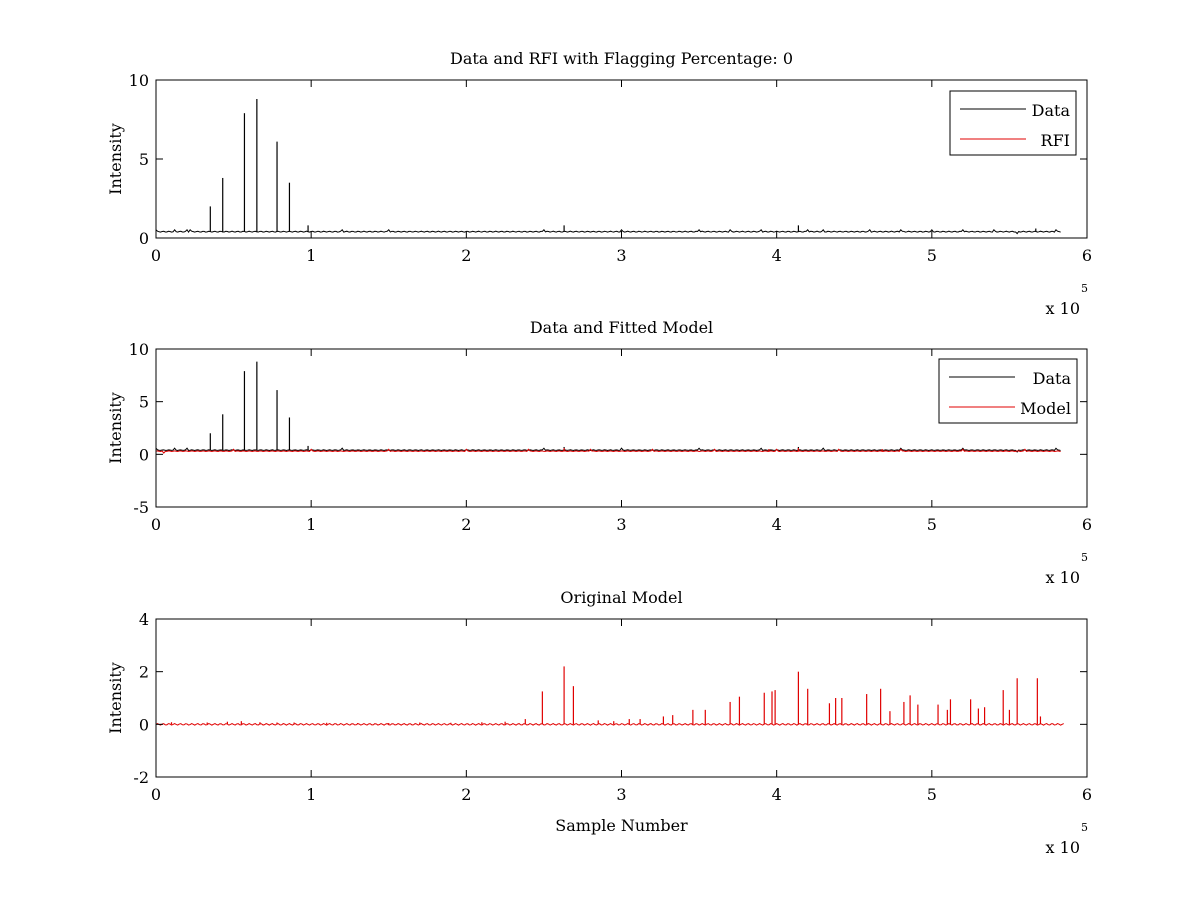 The image size is (1200, 900). I want to click on chart-title: Data and Fitted Model, so click(621, 327).